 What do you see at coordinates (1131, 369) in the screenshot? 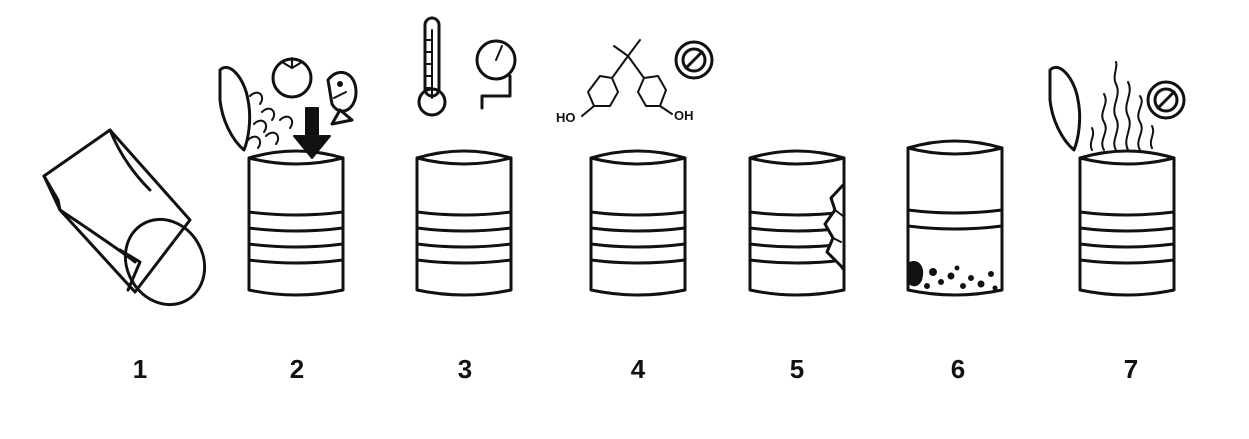
I see `step-number-7: 7` at bounding box center [1131, 369].